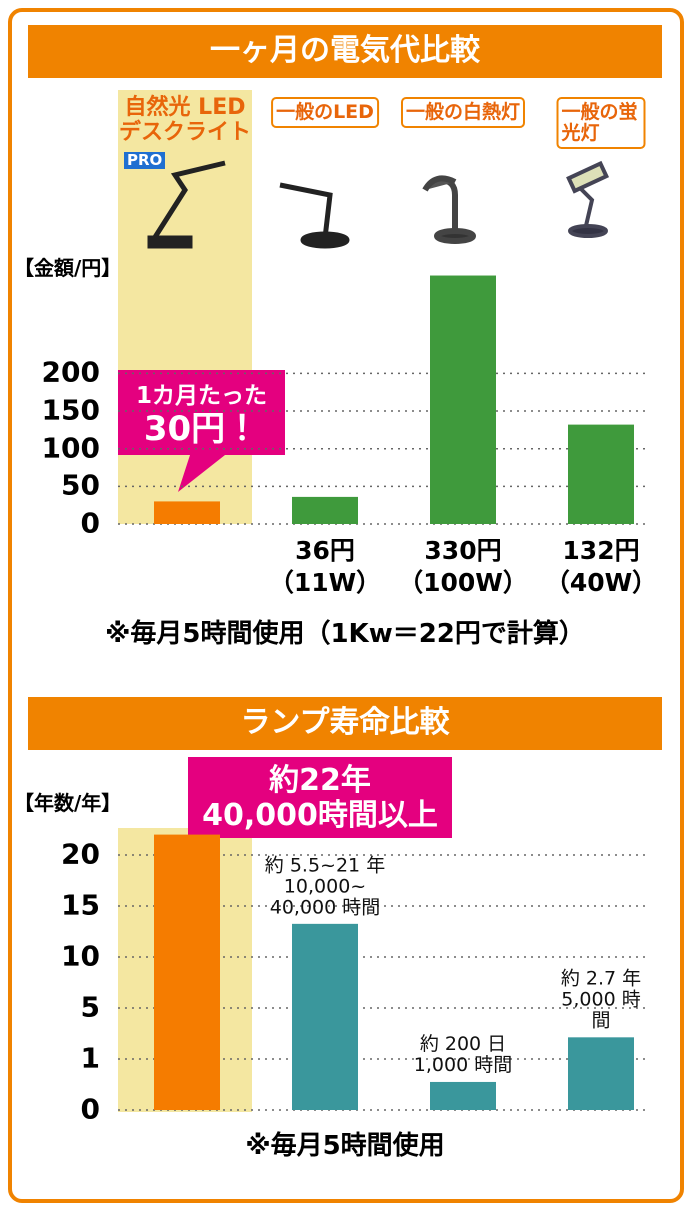  What do you see at coordinates (601, 550) in the screenshot?
I see `value-label: 132円` at bounding box center [601, 550].